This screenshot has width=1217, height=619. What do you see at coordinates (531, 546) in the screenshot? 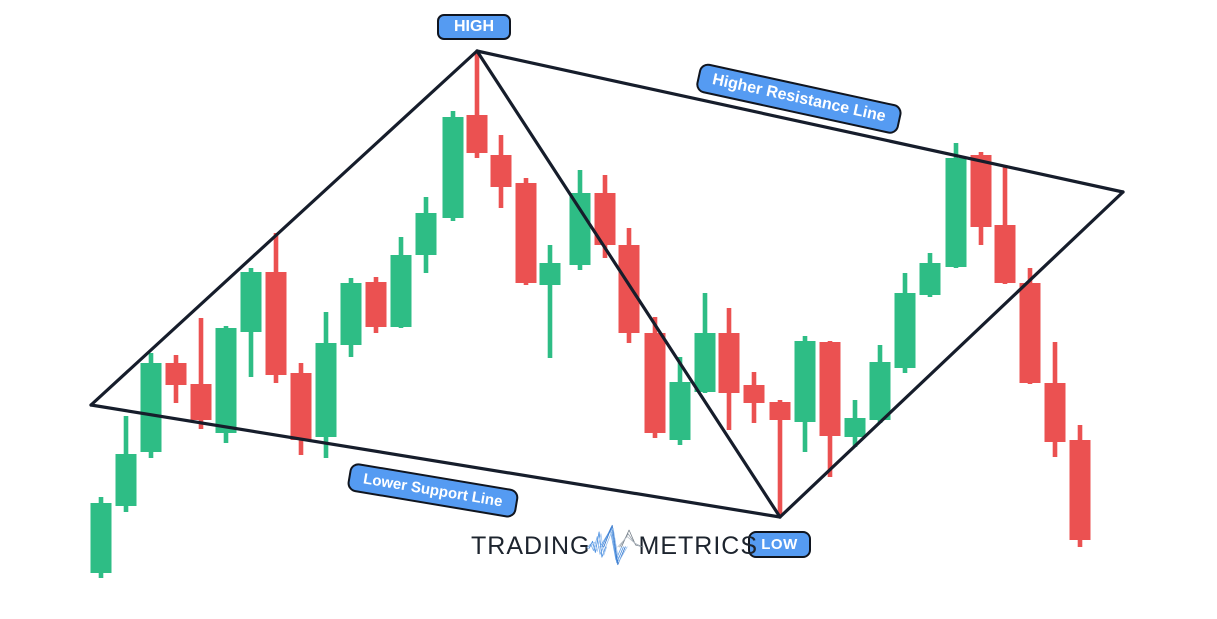
I see `logo-word-trading: TRADING` at bounding box center [531, 546].